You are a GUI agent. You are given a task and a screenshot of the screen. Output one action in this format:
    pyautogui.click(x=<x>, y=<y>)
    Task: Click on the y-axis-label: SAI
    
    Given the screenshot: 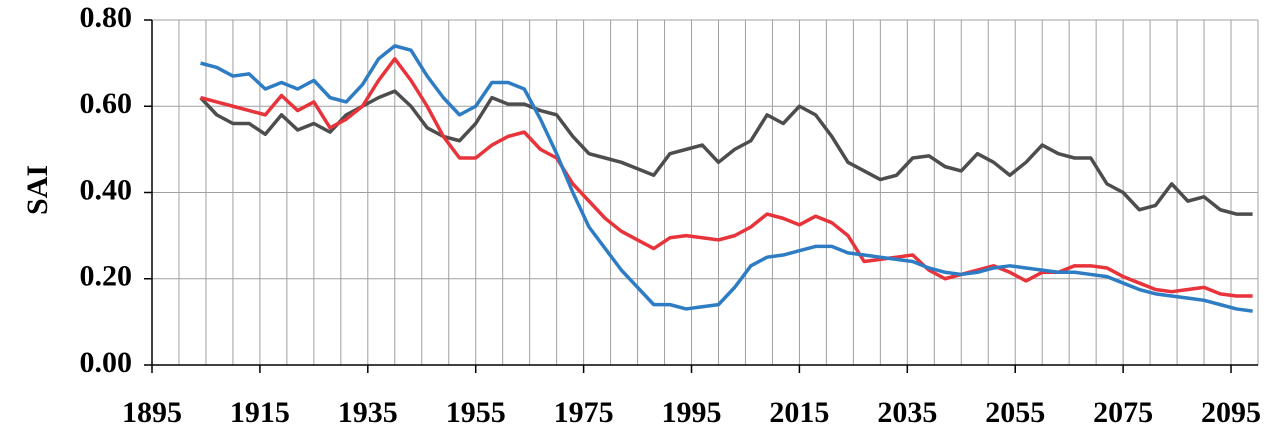 What is the action you would take?
    pyautogui.click(x=37, y=190)
    